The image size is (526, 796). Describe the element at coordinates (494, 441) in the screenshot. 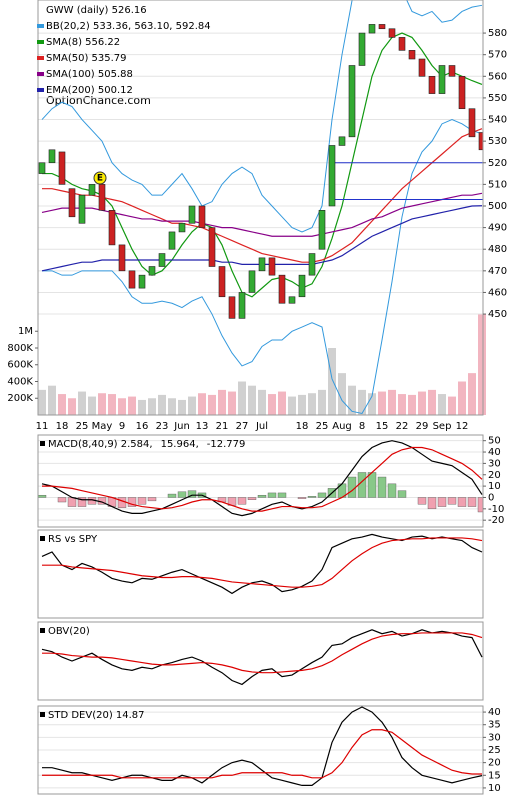

I see `y-tick-label: 50` at that location.